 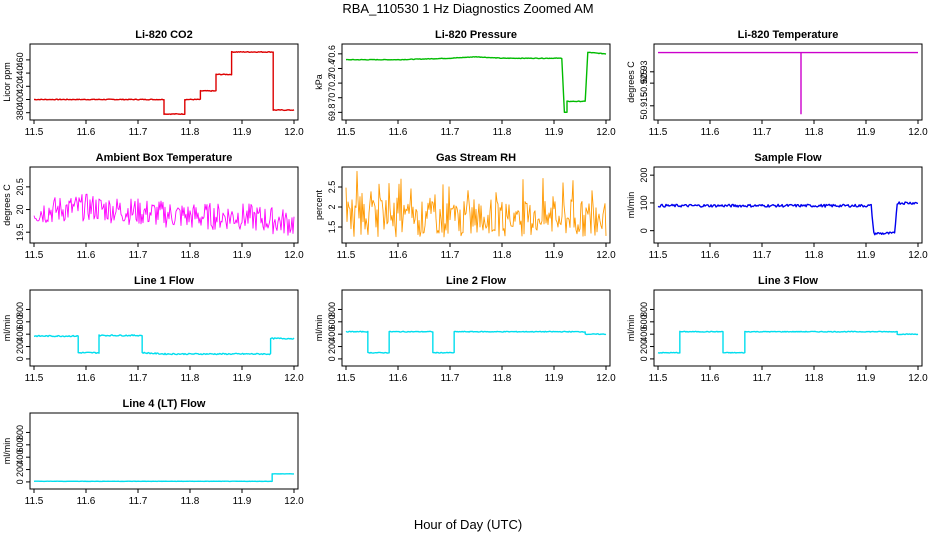 What do you see at coordinates (20, 187) in the screenshot?
I see `y-tick-label: 20.5` at bounding box center [20, 187].